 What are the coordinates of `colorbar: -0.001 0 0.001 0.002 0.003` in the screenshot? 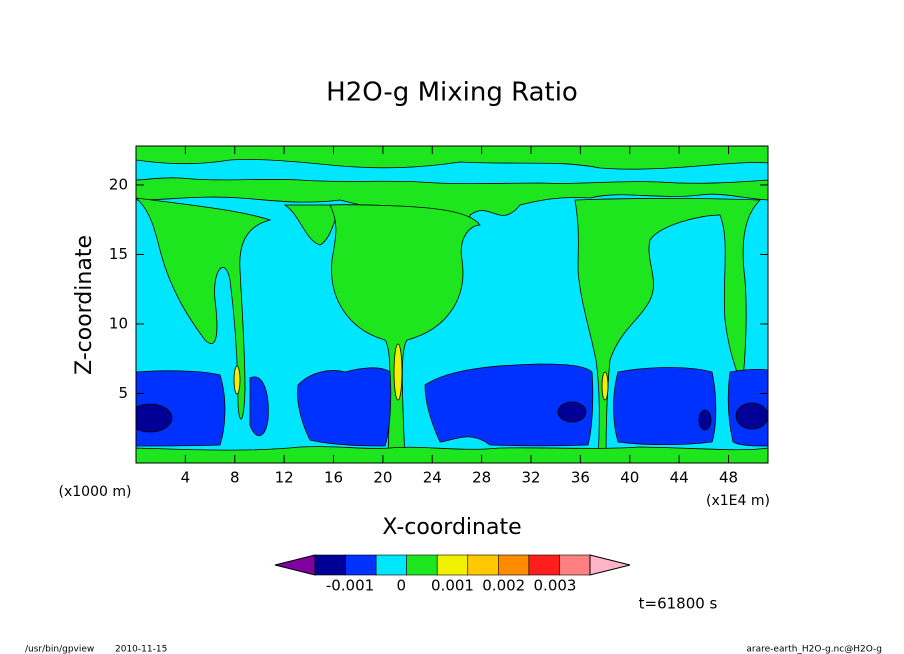 It's located at (452, 574).